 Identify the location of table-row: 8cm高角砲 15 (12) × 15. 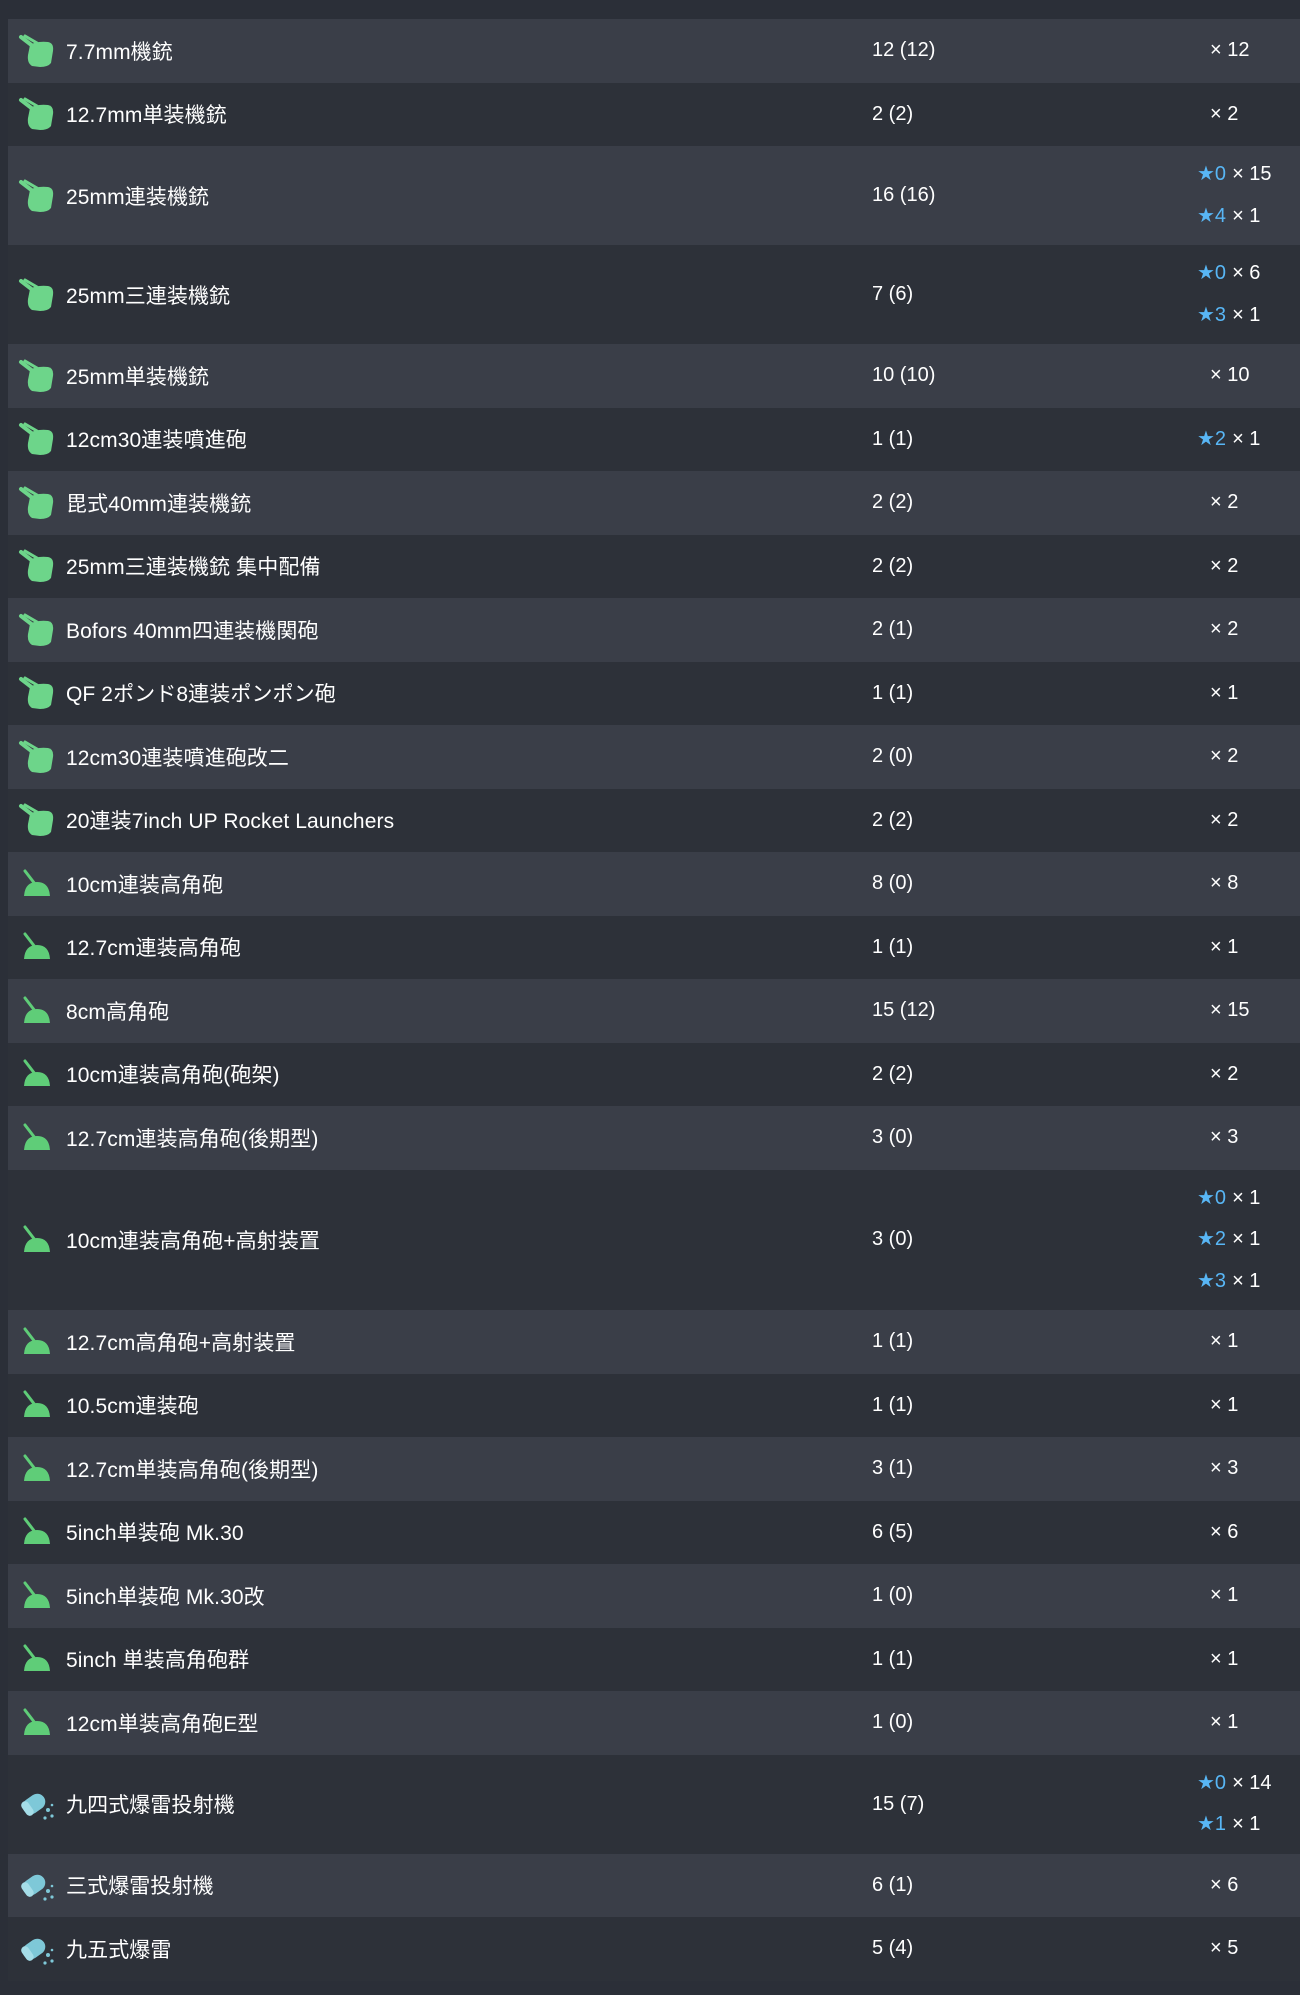
(654, 1011).